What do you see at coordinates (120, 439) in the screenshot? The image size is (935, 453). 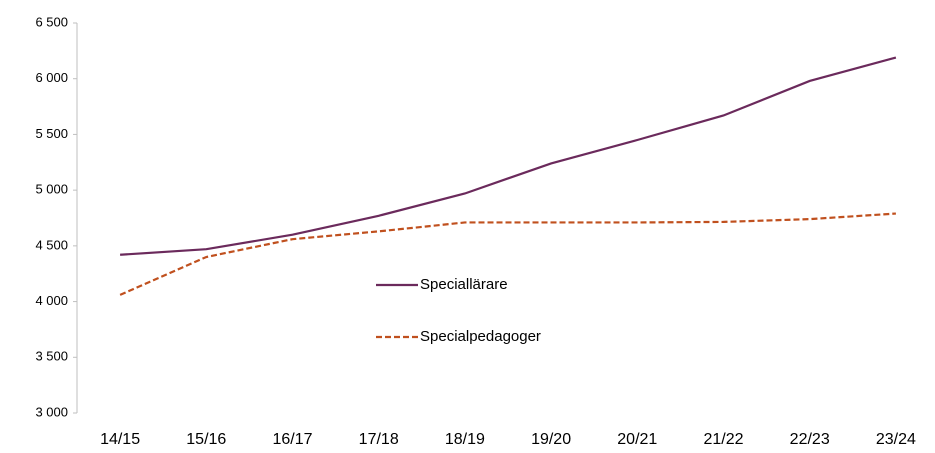 I see `x-tick-label: 14/15` at bounding box center [120, 439].